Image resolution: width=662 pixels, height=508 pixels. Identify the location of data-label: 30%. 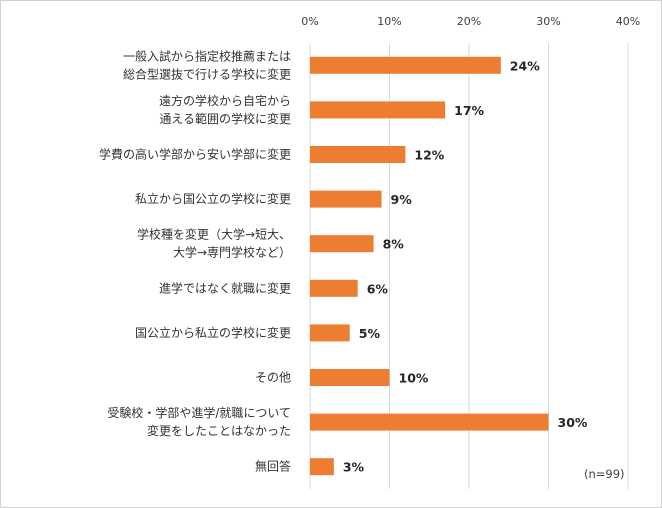
(573, 422).